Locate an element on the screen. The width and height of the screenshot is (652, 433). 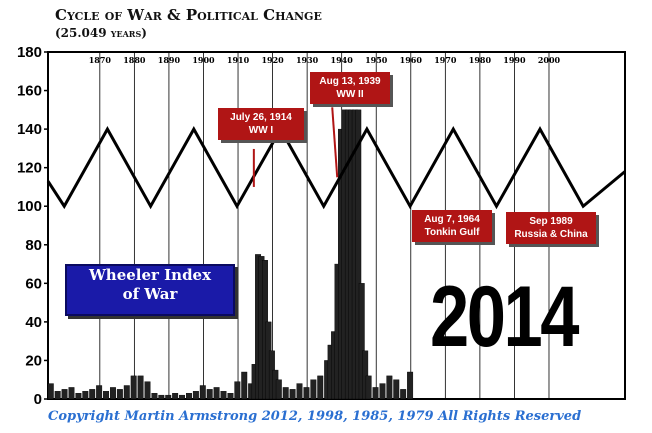
bar-1945 is located at coordinates (361, 341).